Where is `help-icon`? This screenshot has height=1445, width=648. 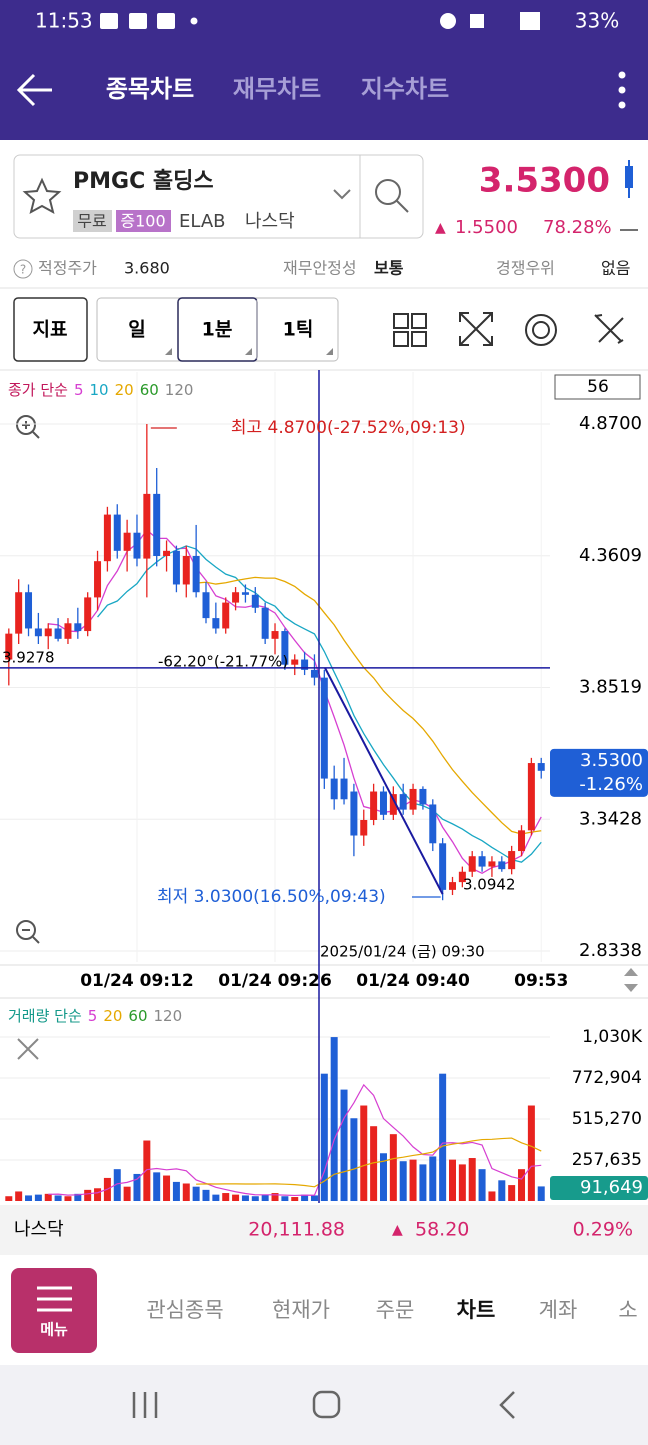
help-icon is located at coordinates (23, 269).